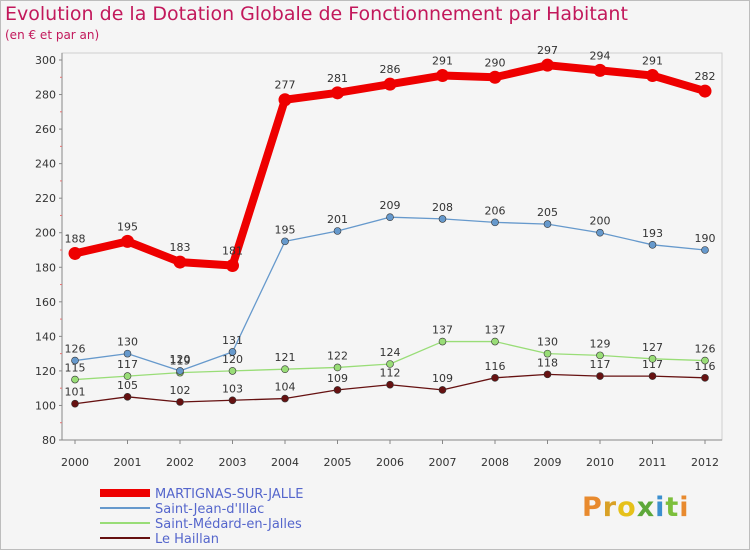 The height and width of the screenshot is (550, 750). Describe the element at coordinates (187, 539) in the screenshot. I see `legend-label: Le Haillan` at that location.